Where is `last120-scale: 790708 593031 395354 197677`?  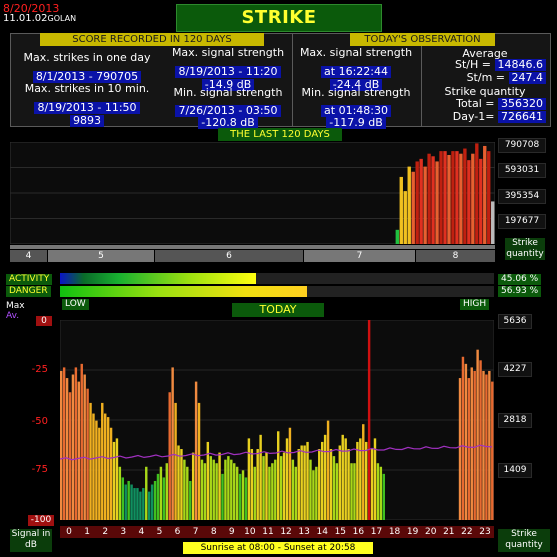
last120-scale: 790708 593031 395354 197677 is located at coordinates (526, 191).